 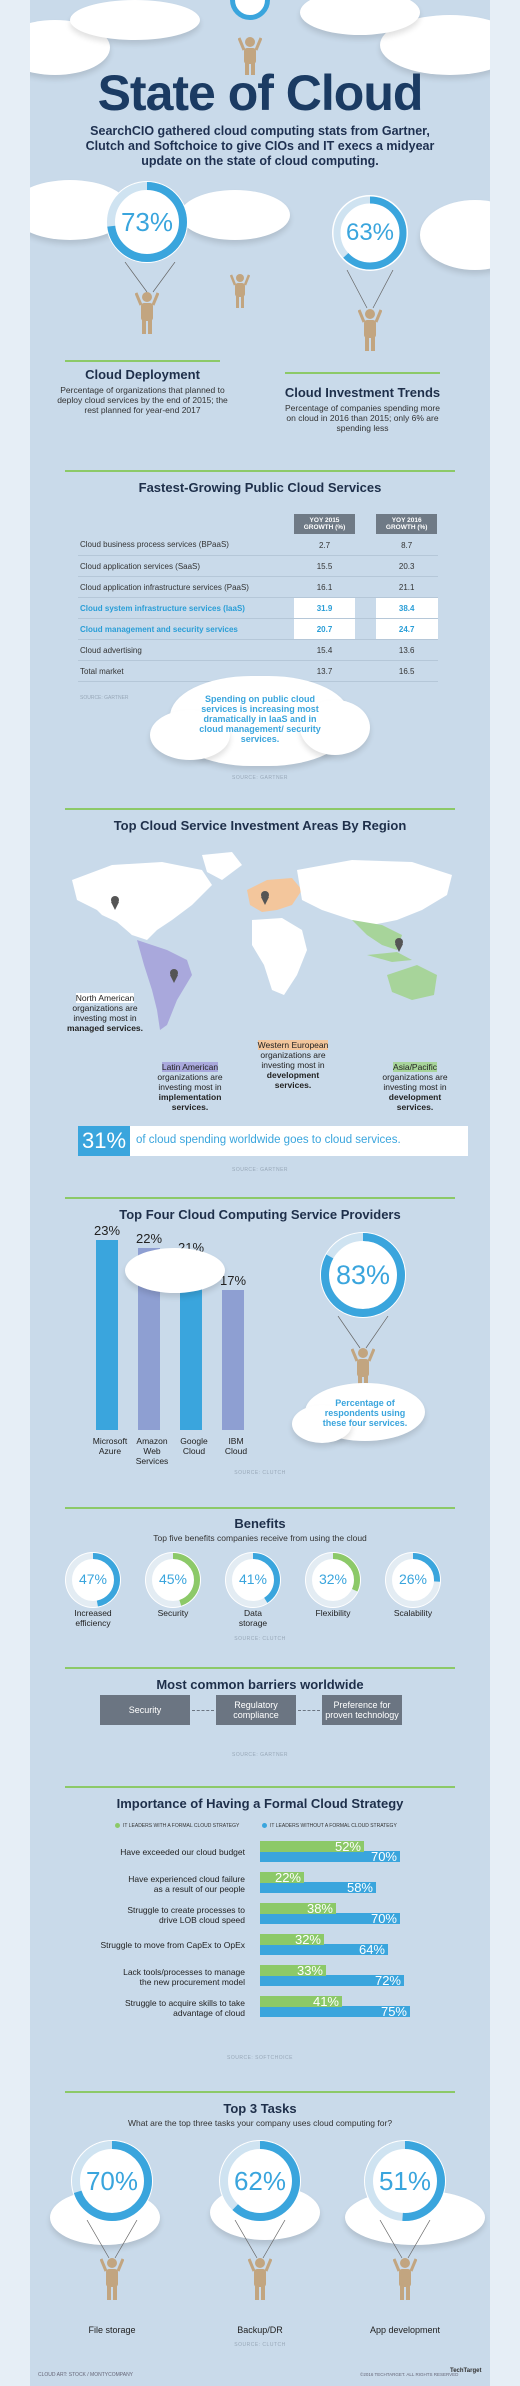 I want to click on benefit-arc, so click(x=173, y=1580).